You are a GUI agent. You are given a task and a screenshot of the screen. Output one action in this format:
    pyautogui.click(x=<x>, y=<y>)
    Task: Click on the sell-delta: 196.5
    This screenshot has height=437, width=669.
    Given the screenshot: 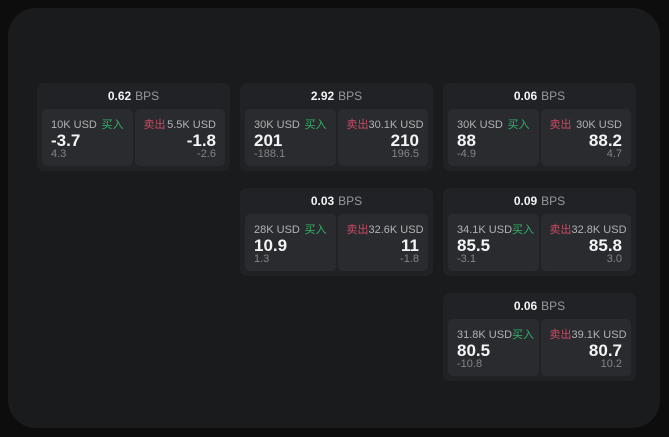 What is the action you would take?
    pyautogui.click(x=405, y=154)
    